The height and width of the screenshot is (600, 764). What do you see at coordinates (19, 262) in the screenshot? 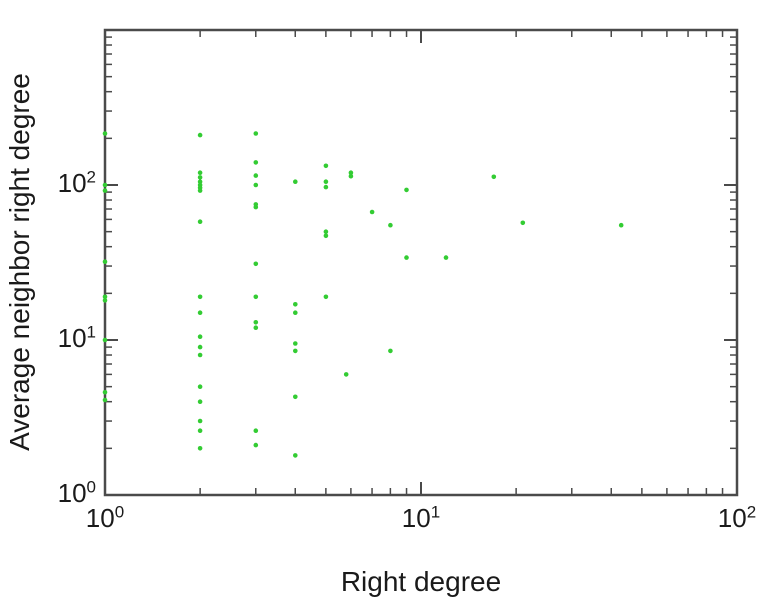
I see `y-axis-label: Average neighbor right degree` at bounding box center [19, 262].